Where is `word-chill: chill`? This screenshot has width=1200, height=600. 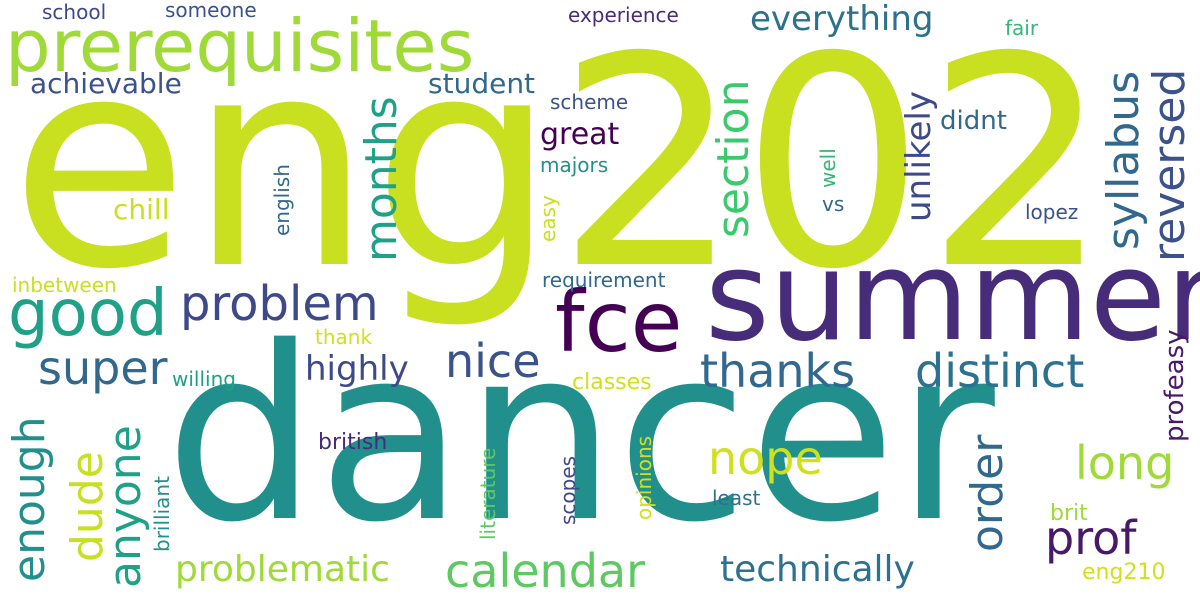
word-chill: chill is located at coordinates (141, 209).